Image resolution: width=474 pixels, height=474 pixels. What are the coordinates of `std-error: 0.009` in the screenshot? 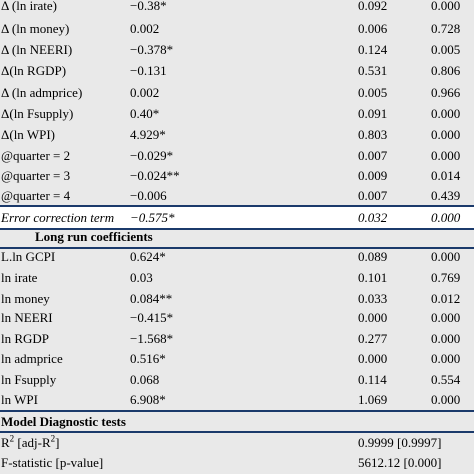 It's located at (373, 175).